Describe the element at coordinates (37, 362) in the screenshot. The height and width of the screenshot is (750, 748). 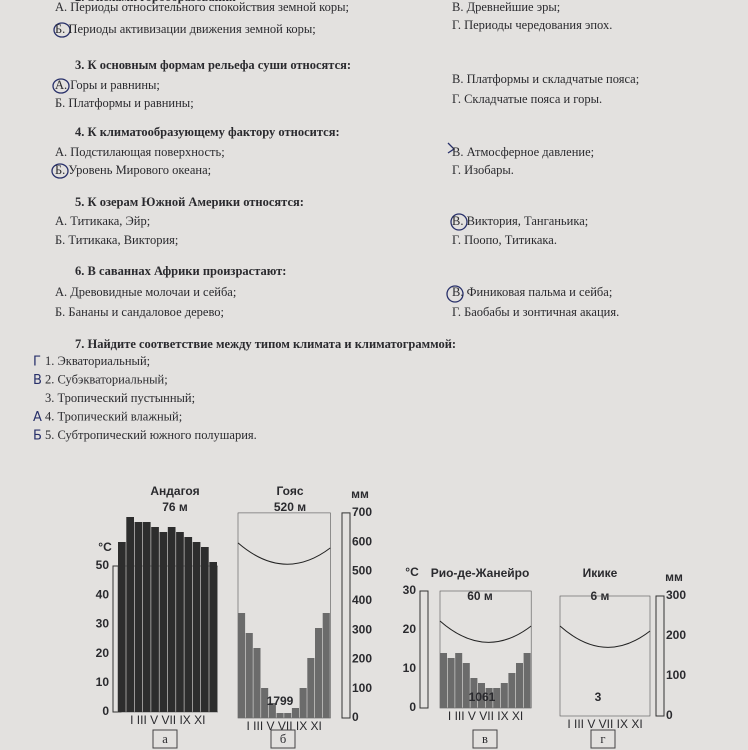
I see `handwritten-answer: Г` at that location.